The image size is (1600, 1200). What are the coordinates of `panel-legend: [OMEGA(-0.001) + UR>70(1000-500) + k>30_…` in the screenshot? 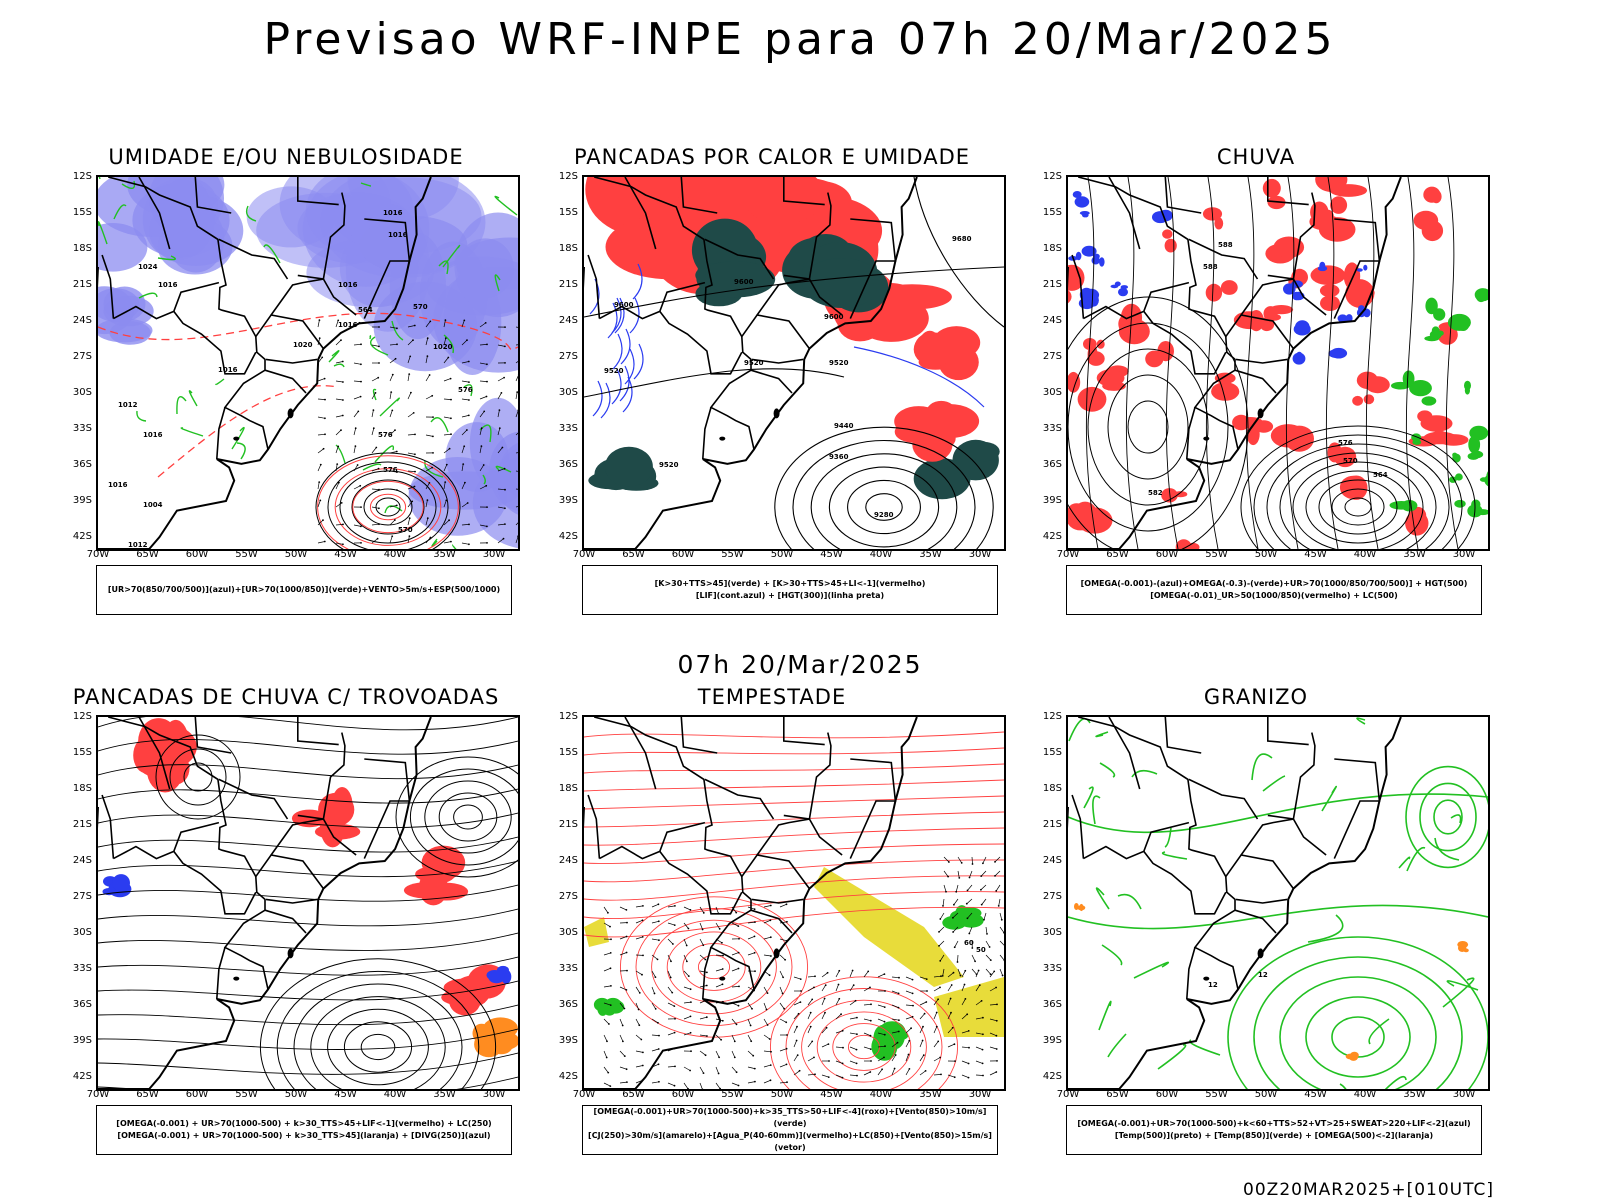 It's located at (304, 1130).